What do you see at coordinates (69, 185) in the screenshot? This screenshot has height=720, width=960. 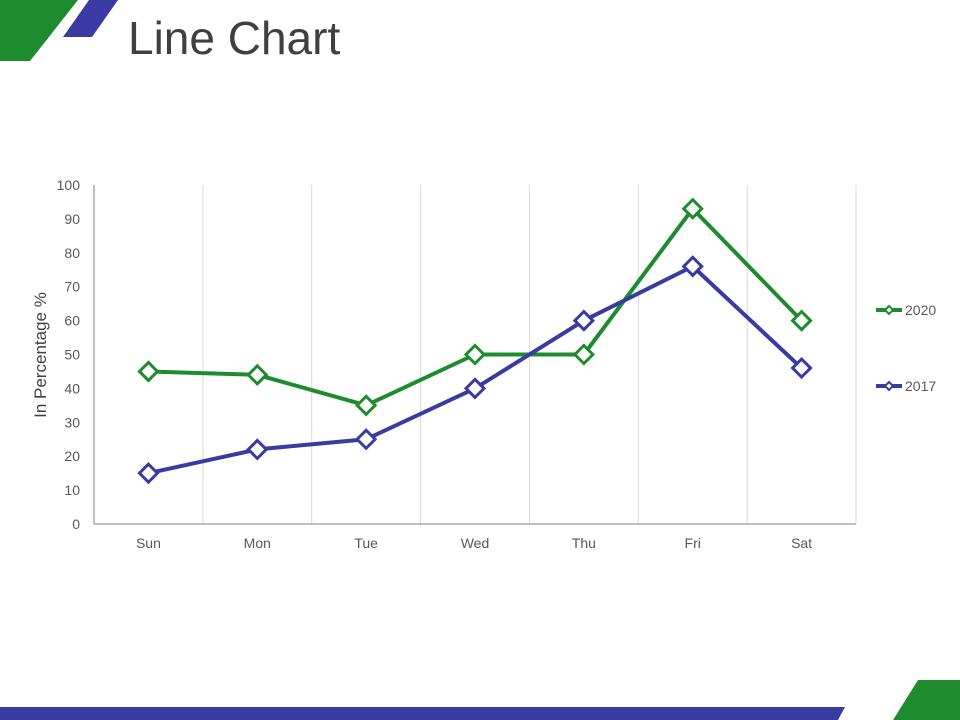 I see `y-tick-label: 100` at bounding box center [69, 185].